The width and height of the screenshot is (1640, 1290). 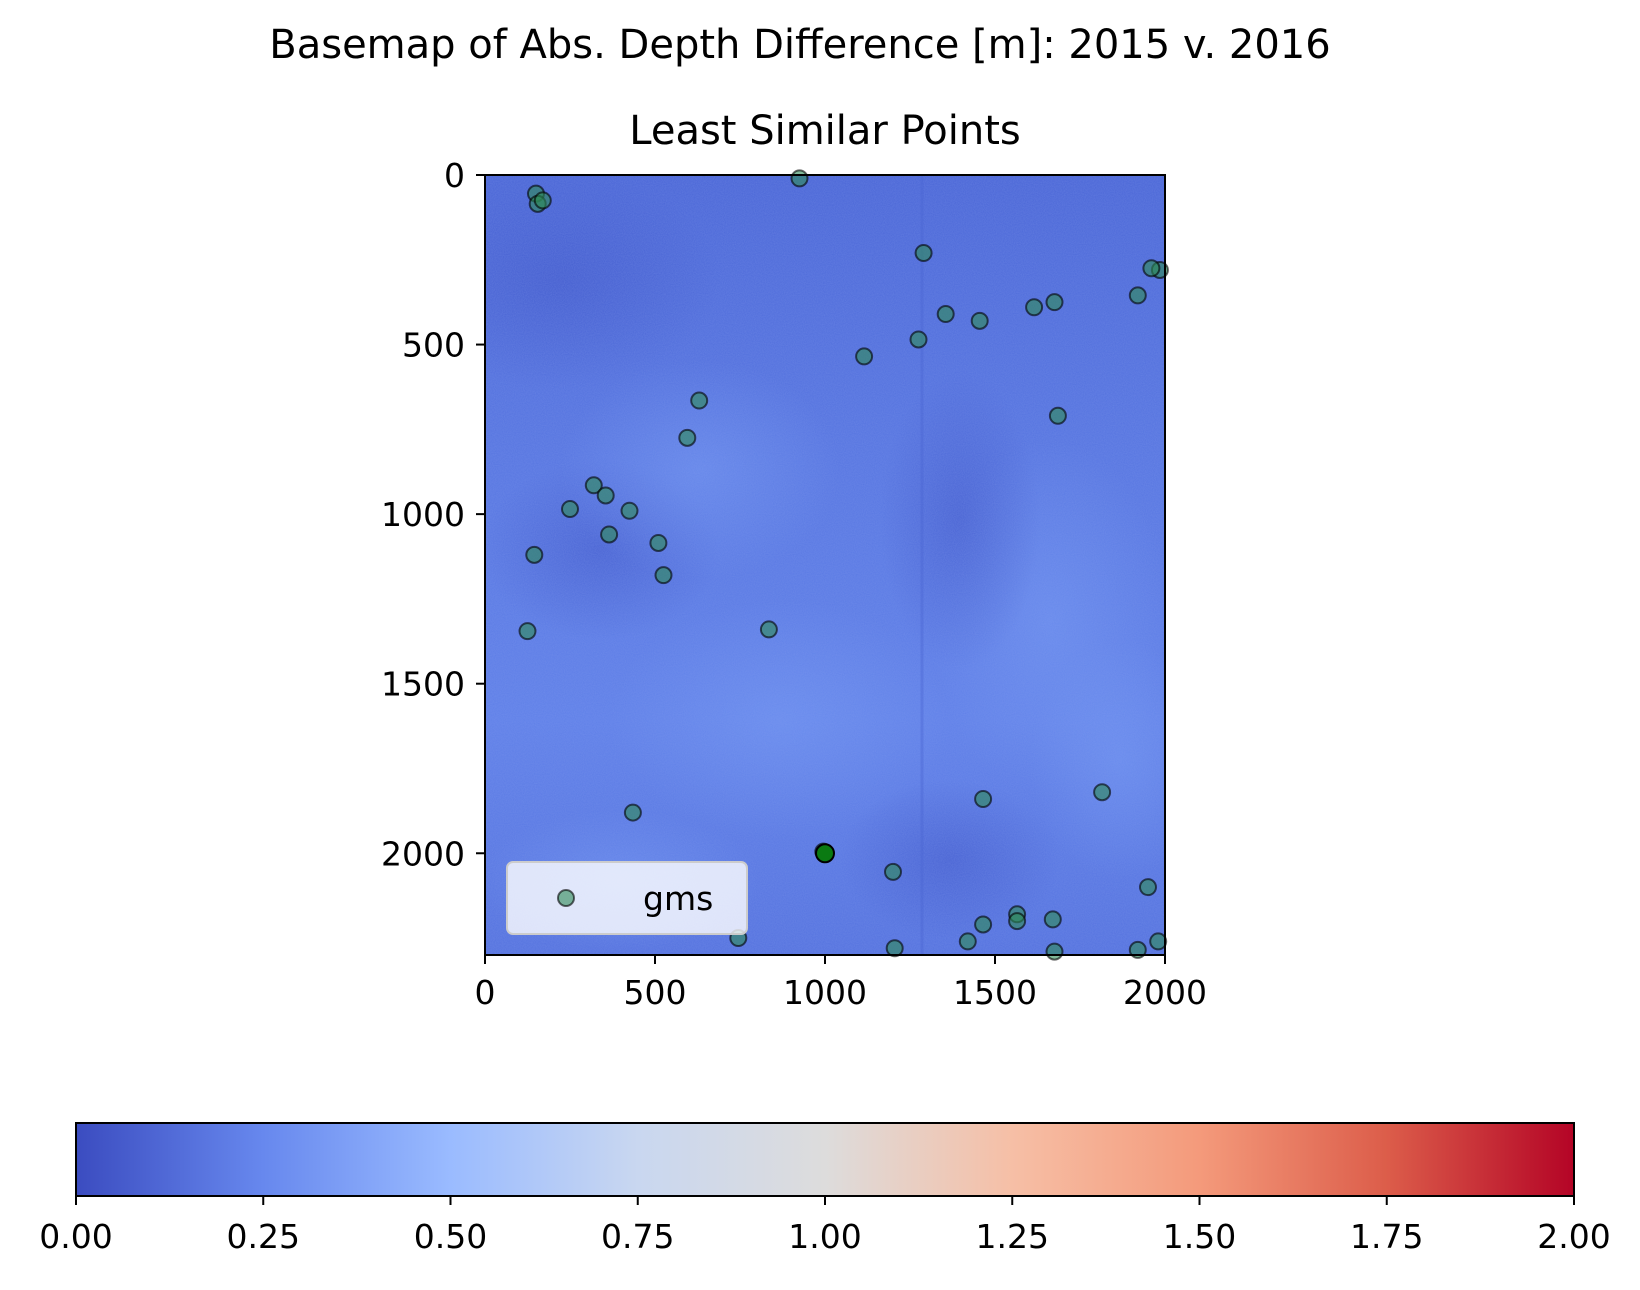 What do you see at coordinates (423, 514) in the screenshot?
I see `y-tick-label: 1000` at bounding box center [423, 514].